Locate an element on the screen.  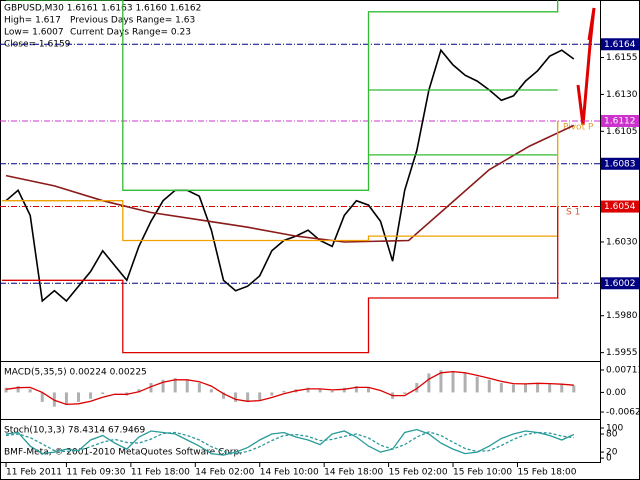
chart-title: Stoch(10,3,3) 78.4314 67.9469 is located at coordinates (74, 431).